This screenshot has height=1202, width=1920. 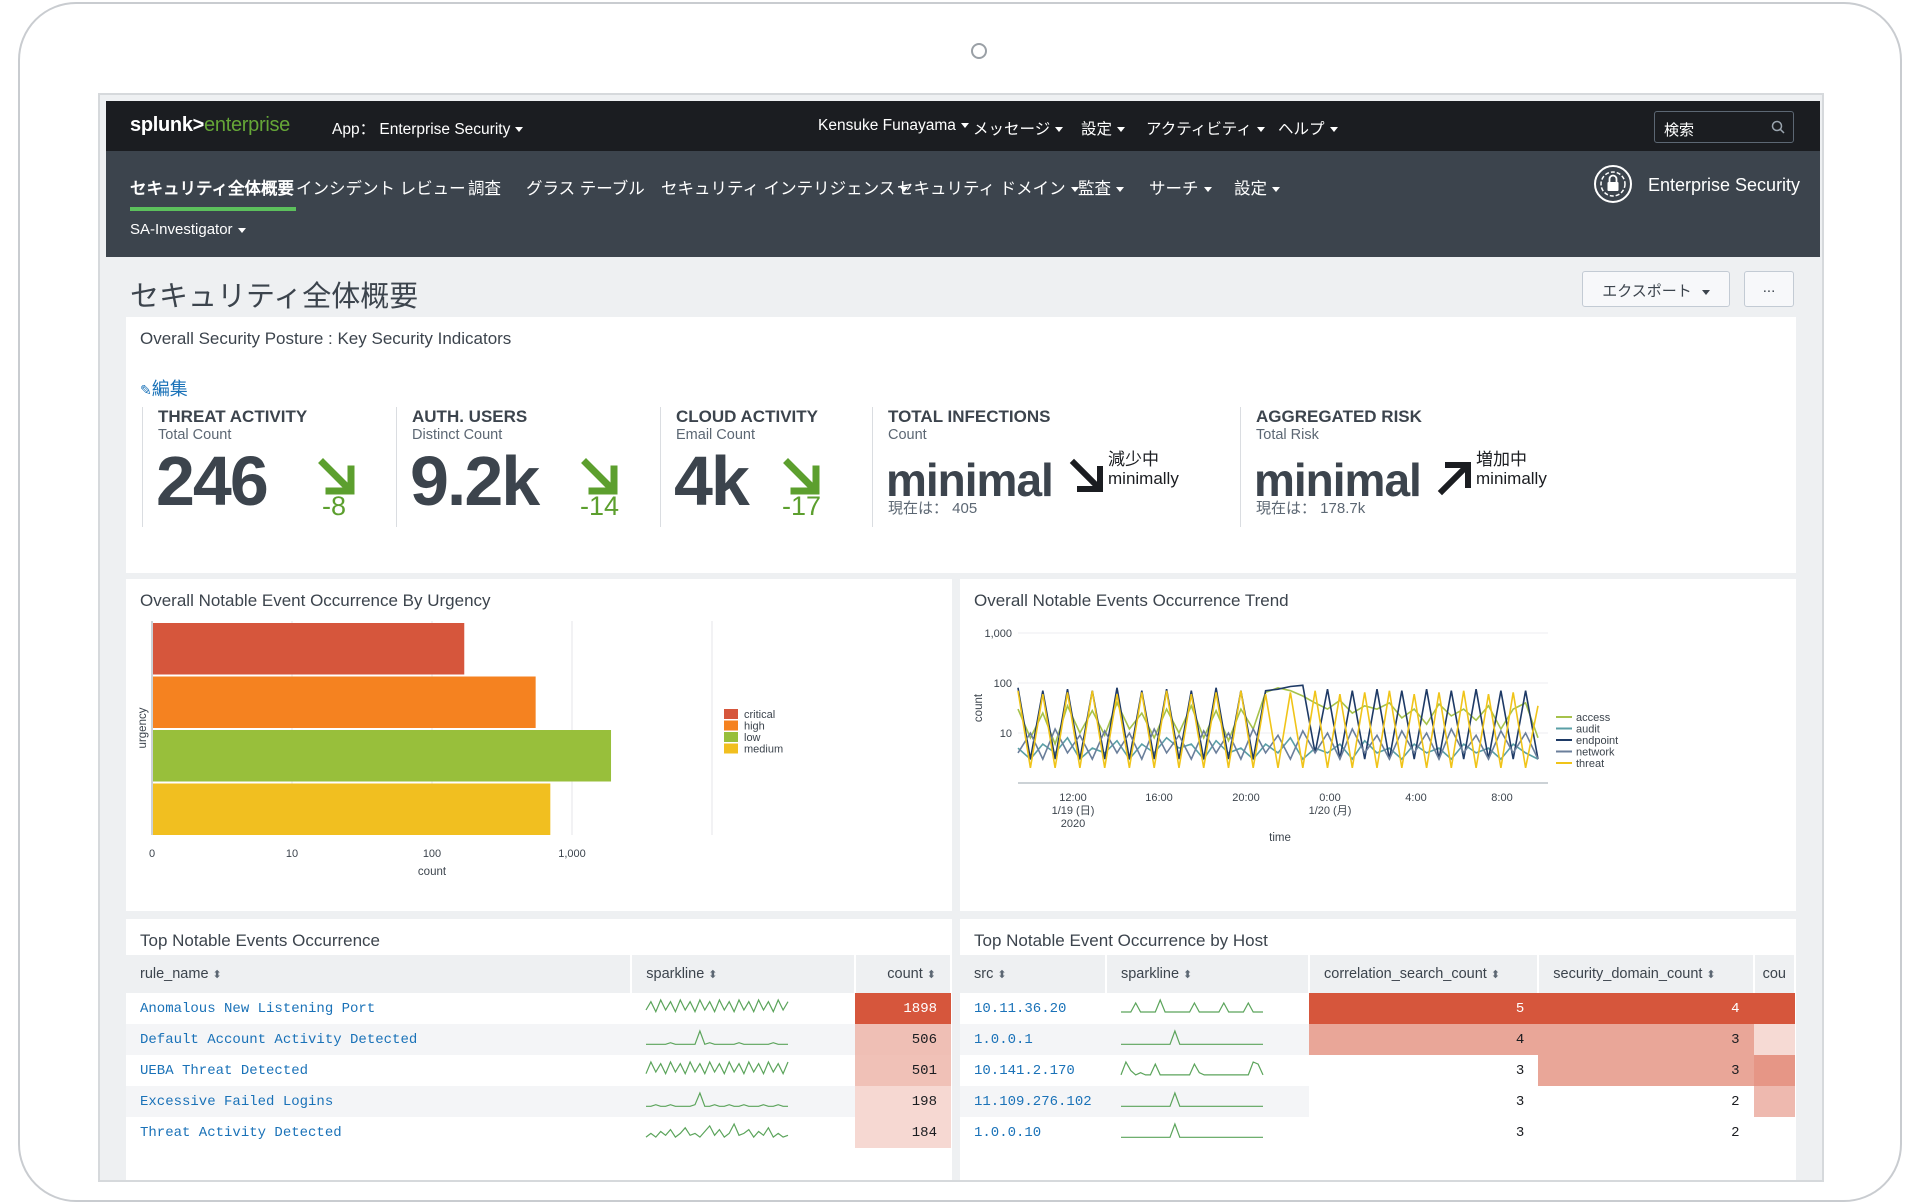 I want to click on search-input: 検索, so click(x=1724, y=127).